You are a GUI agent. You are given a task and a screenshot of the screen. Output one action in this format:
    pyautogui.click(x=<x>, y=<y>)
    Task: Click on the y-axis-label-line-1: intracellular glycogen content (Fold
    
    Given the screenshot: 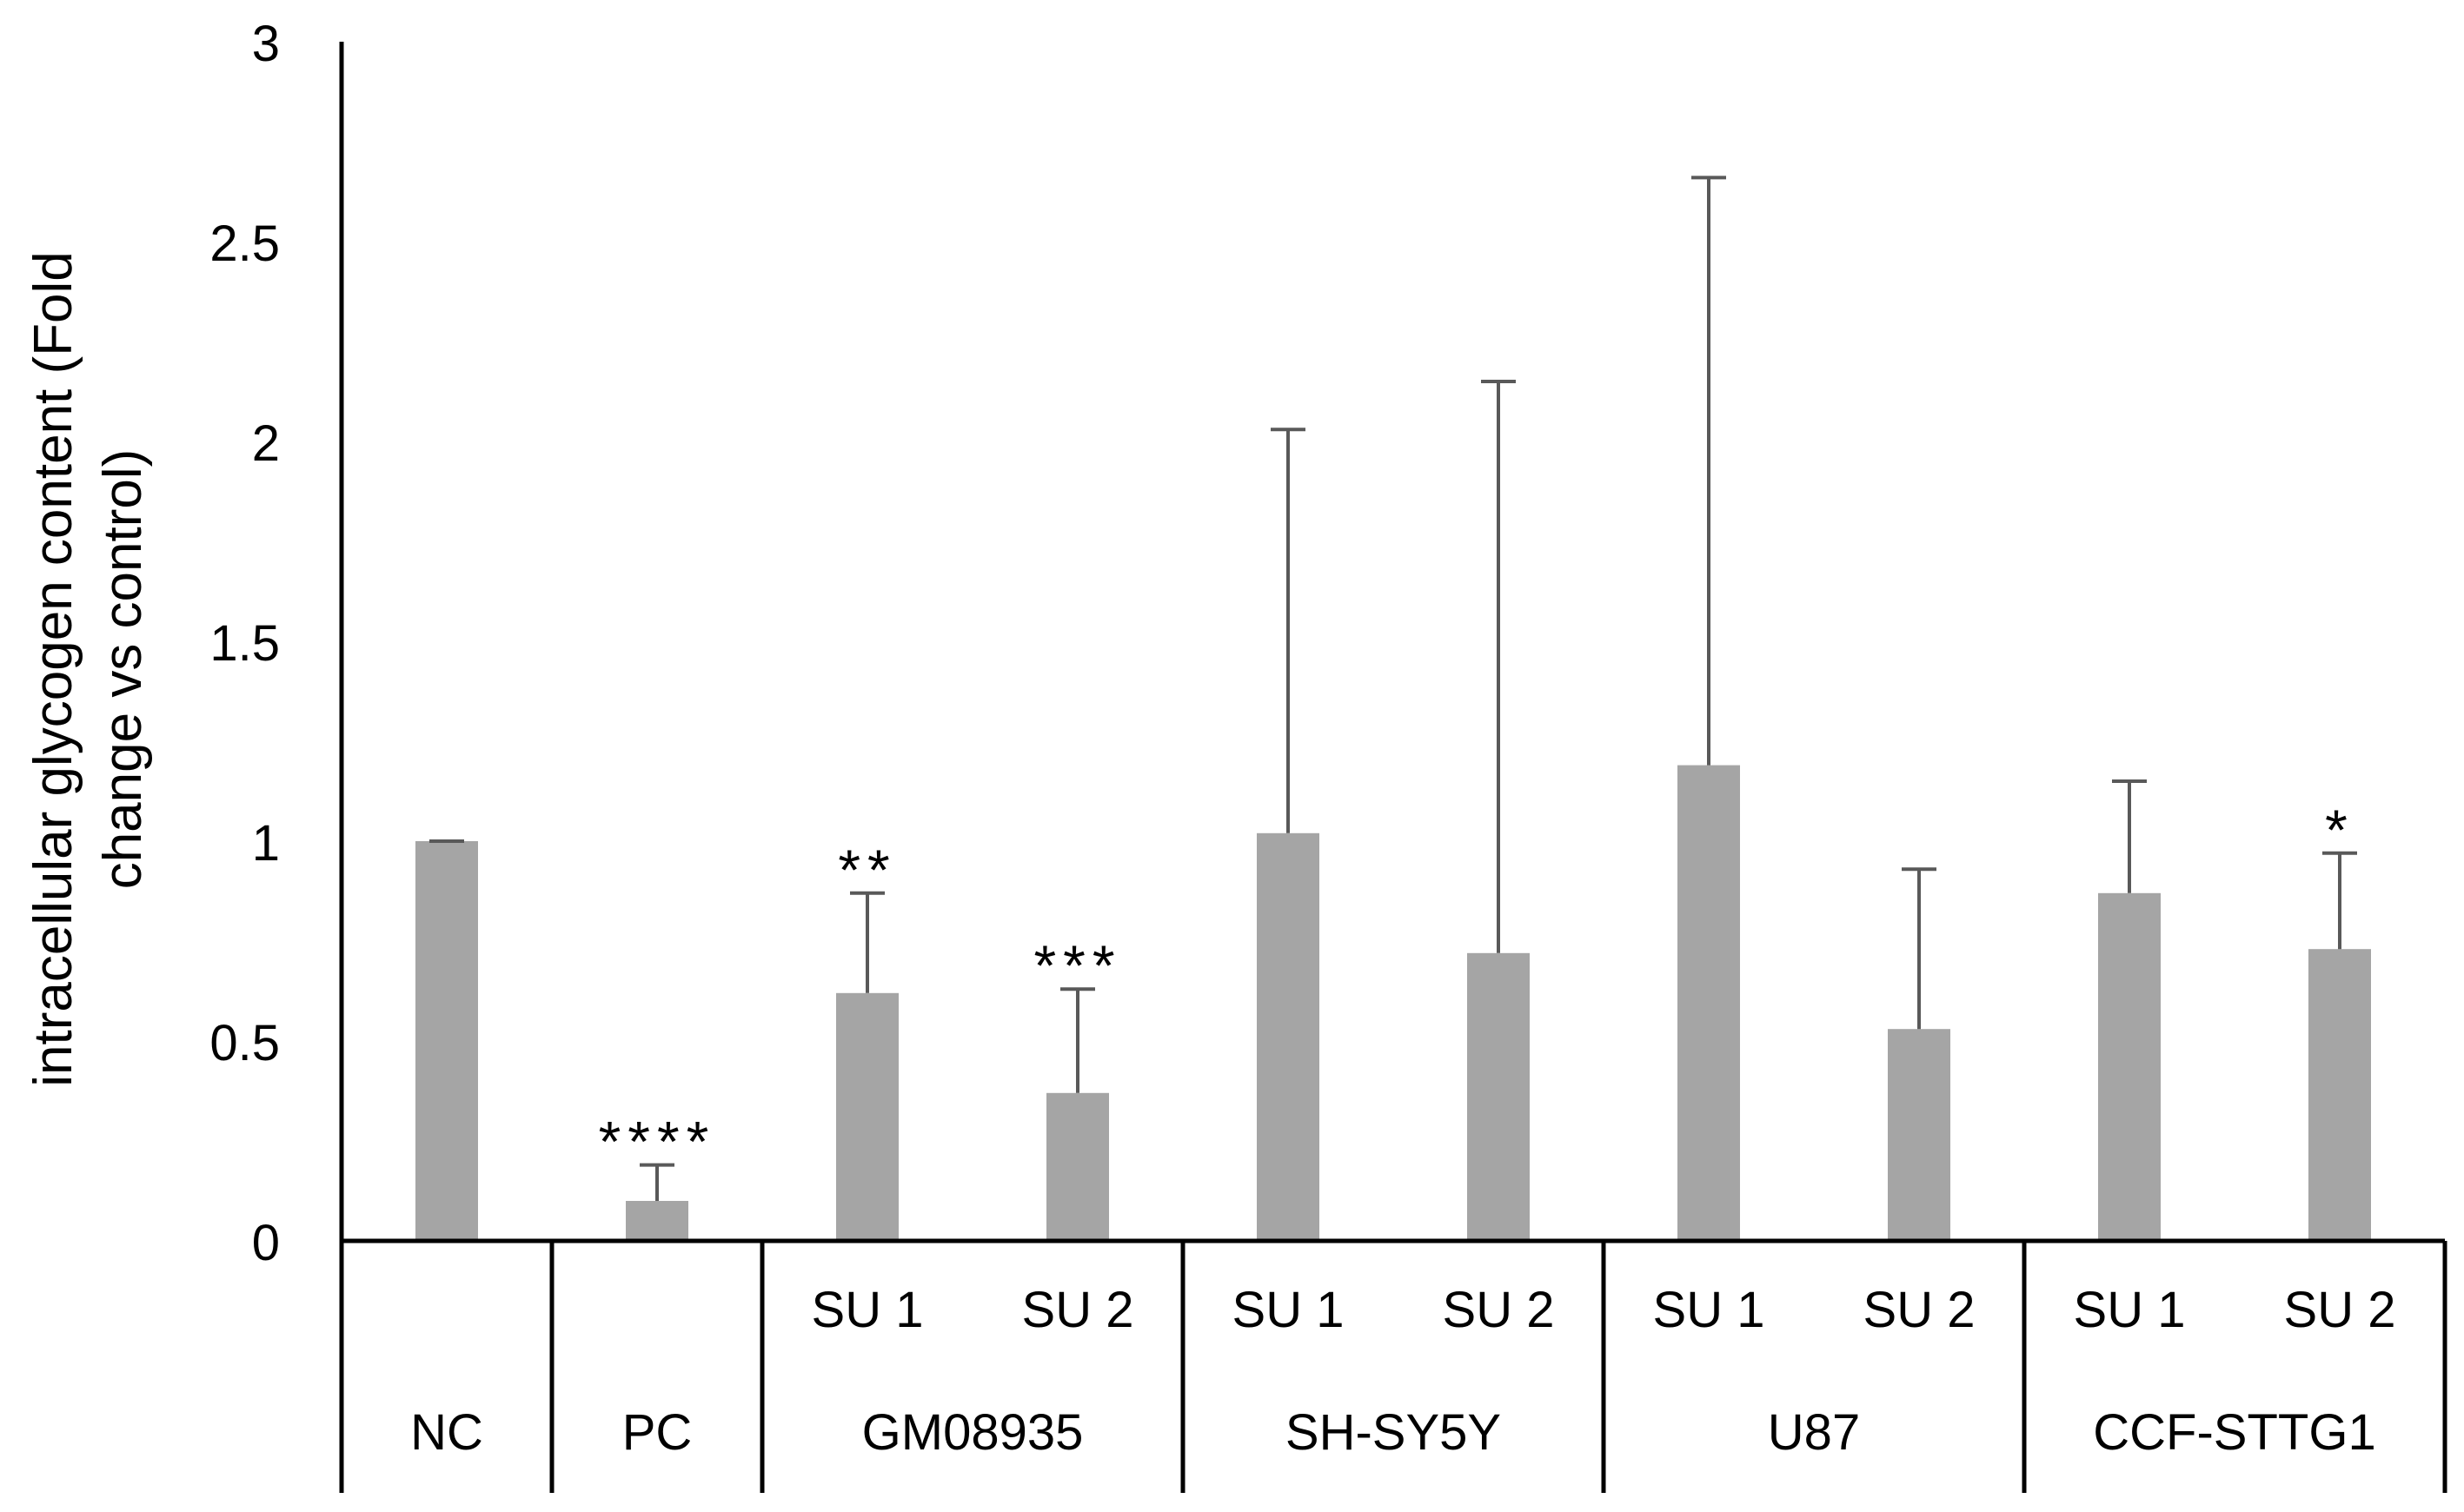 What is the action you would take?
    pyautogui.click(x=53, y=669)
    